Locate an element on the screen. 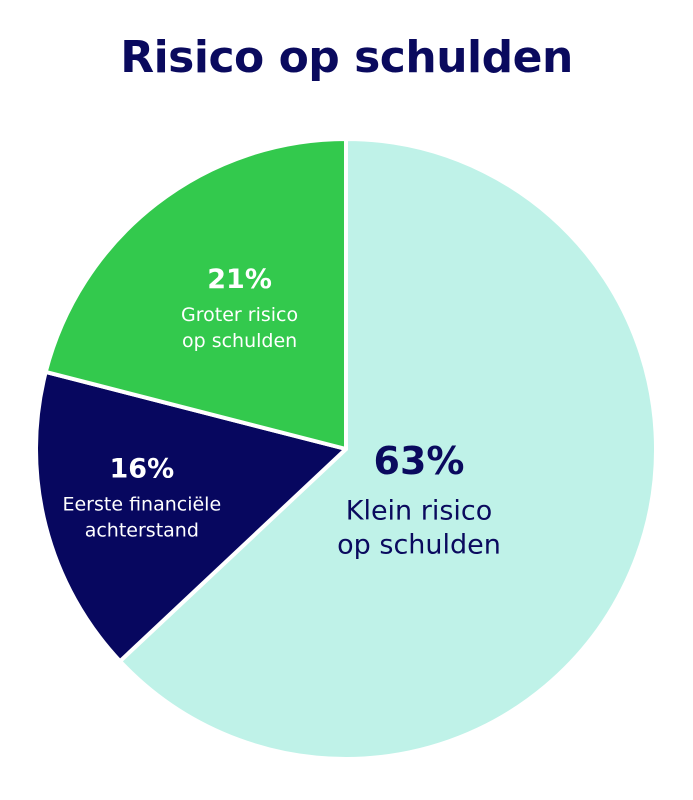  slice-value-label-2: 21% is located at coordinates (239, 279).